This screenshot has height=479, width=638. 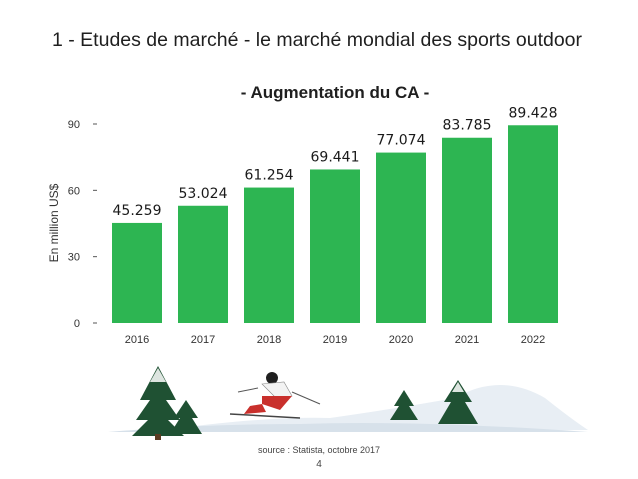 I want to click on y-tick-label: 0, so click(x=77, y=324).